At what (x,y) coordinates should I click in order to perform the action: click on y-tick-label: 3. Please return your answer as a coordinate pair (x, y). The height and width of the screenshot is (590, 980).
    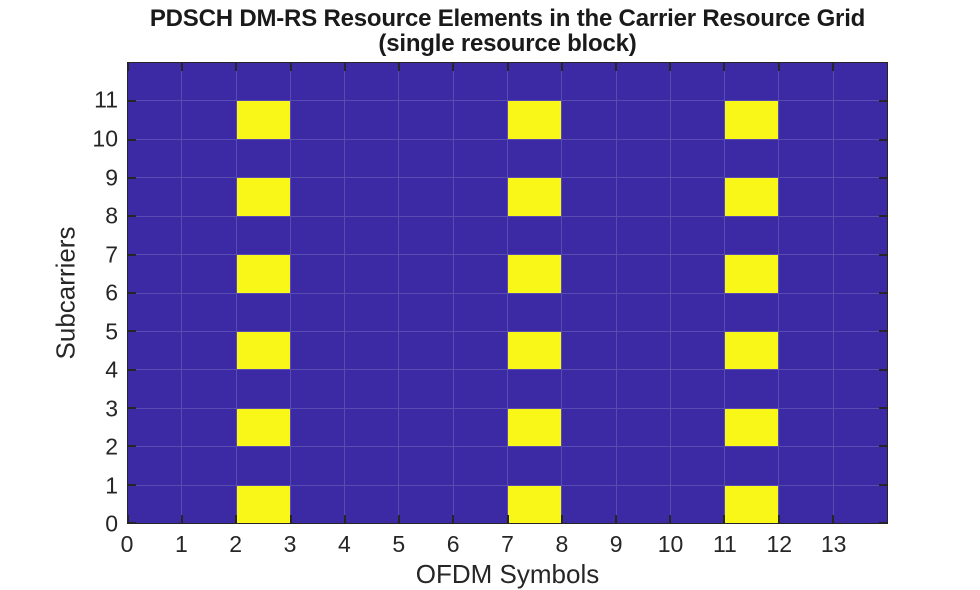
    Looking at the image, I should click on (111, 408).